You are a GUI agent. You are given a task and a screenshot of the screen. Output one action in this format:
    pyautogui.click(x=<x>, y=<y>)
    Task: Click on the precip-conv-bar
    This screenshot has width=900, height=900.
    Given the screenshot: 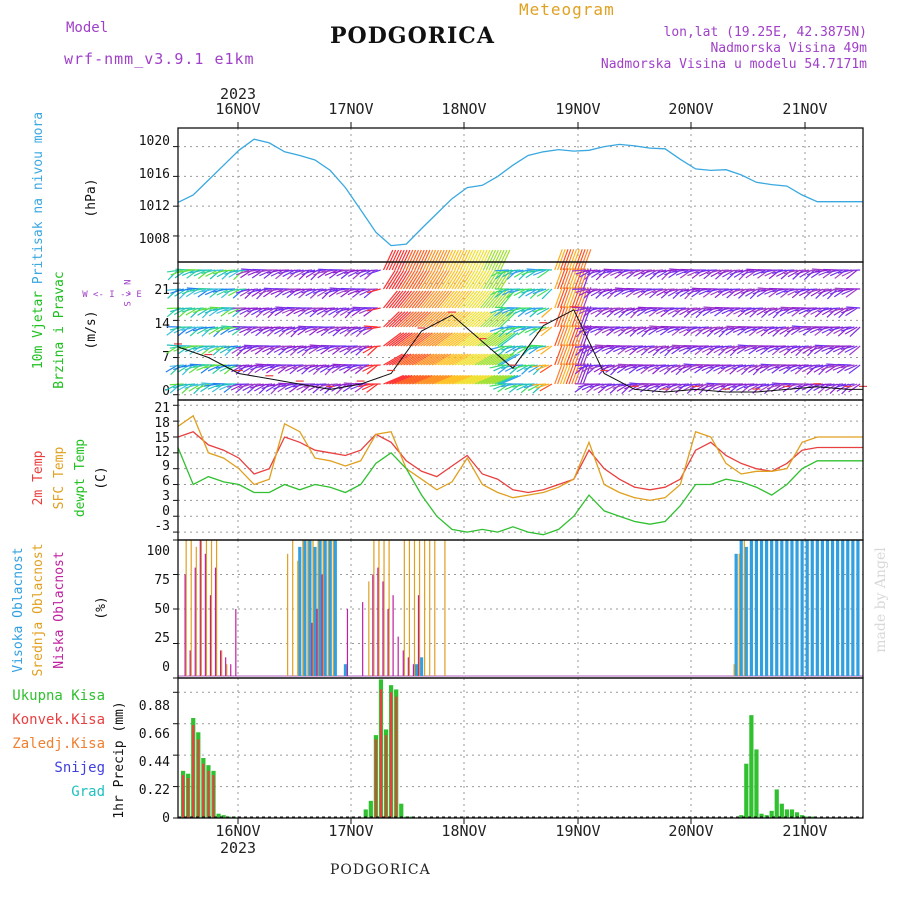 What is the action you would take?
    pyautogui.click(x=198, y=778)
    